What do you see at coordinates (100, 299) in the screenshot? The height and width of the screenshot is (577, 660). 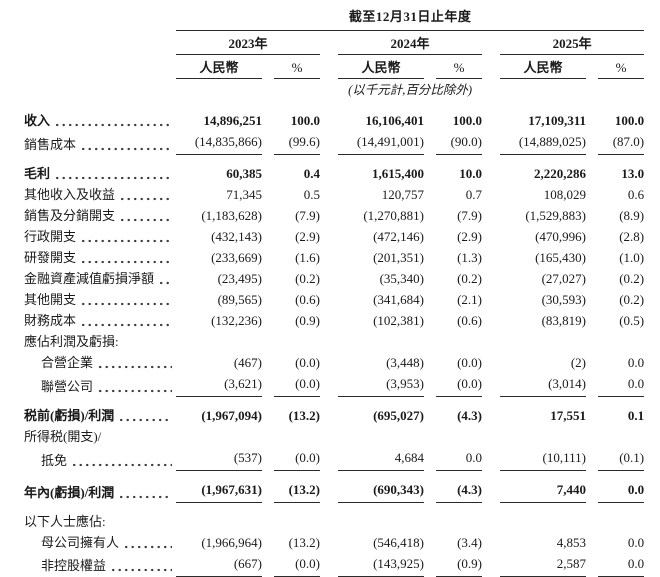 I see `row-label: 其他開支` at bounding box center [100, 299].